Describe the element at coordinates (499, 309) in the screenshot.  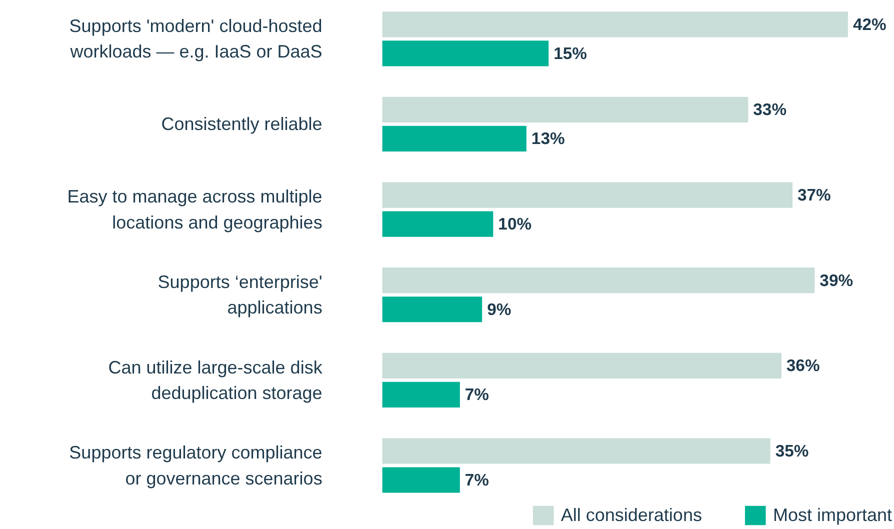
I see `data-label: 9%` at that location.